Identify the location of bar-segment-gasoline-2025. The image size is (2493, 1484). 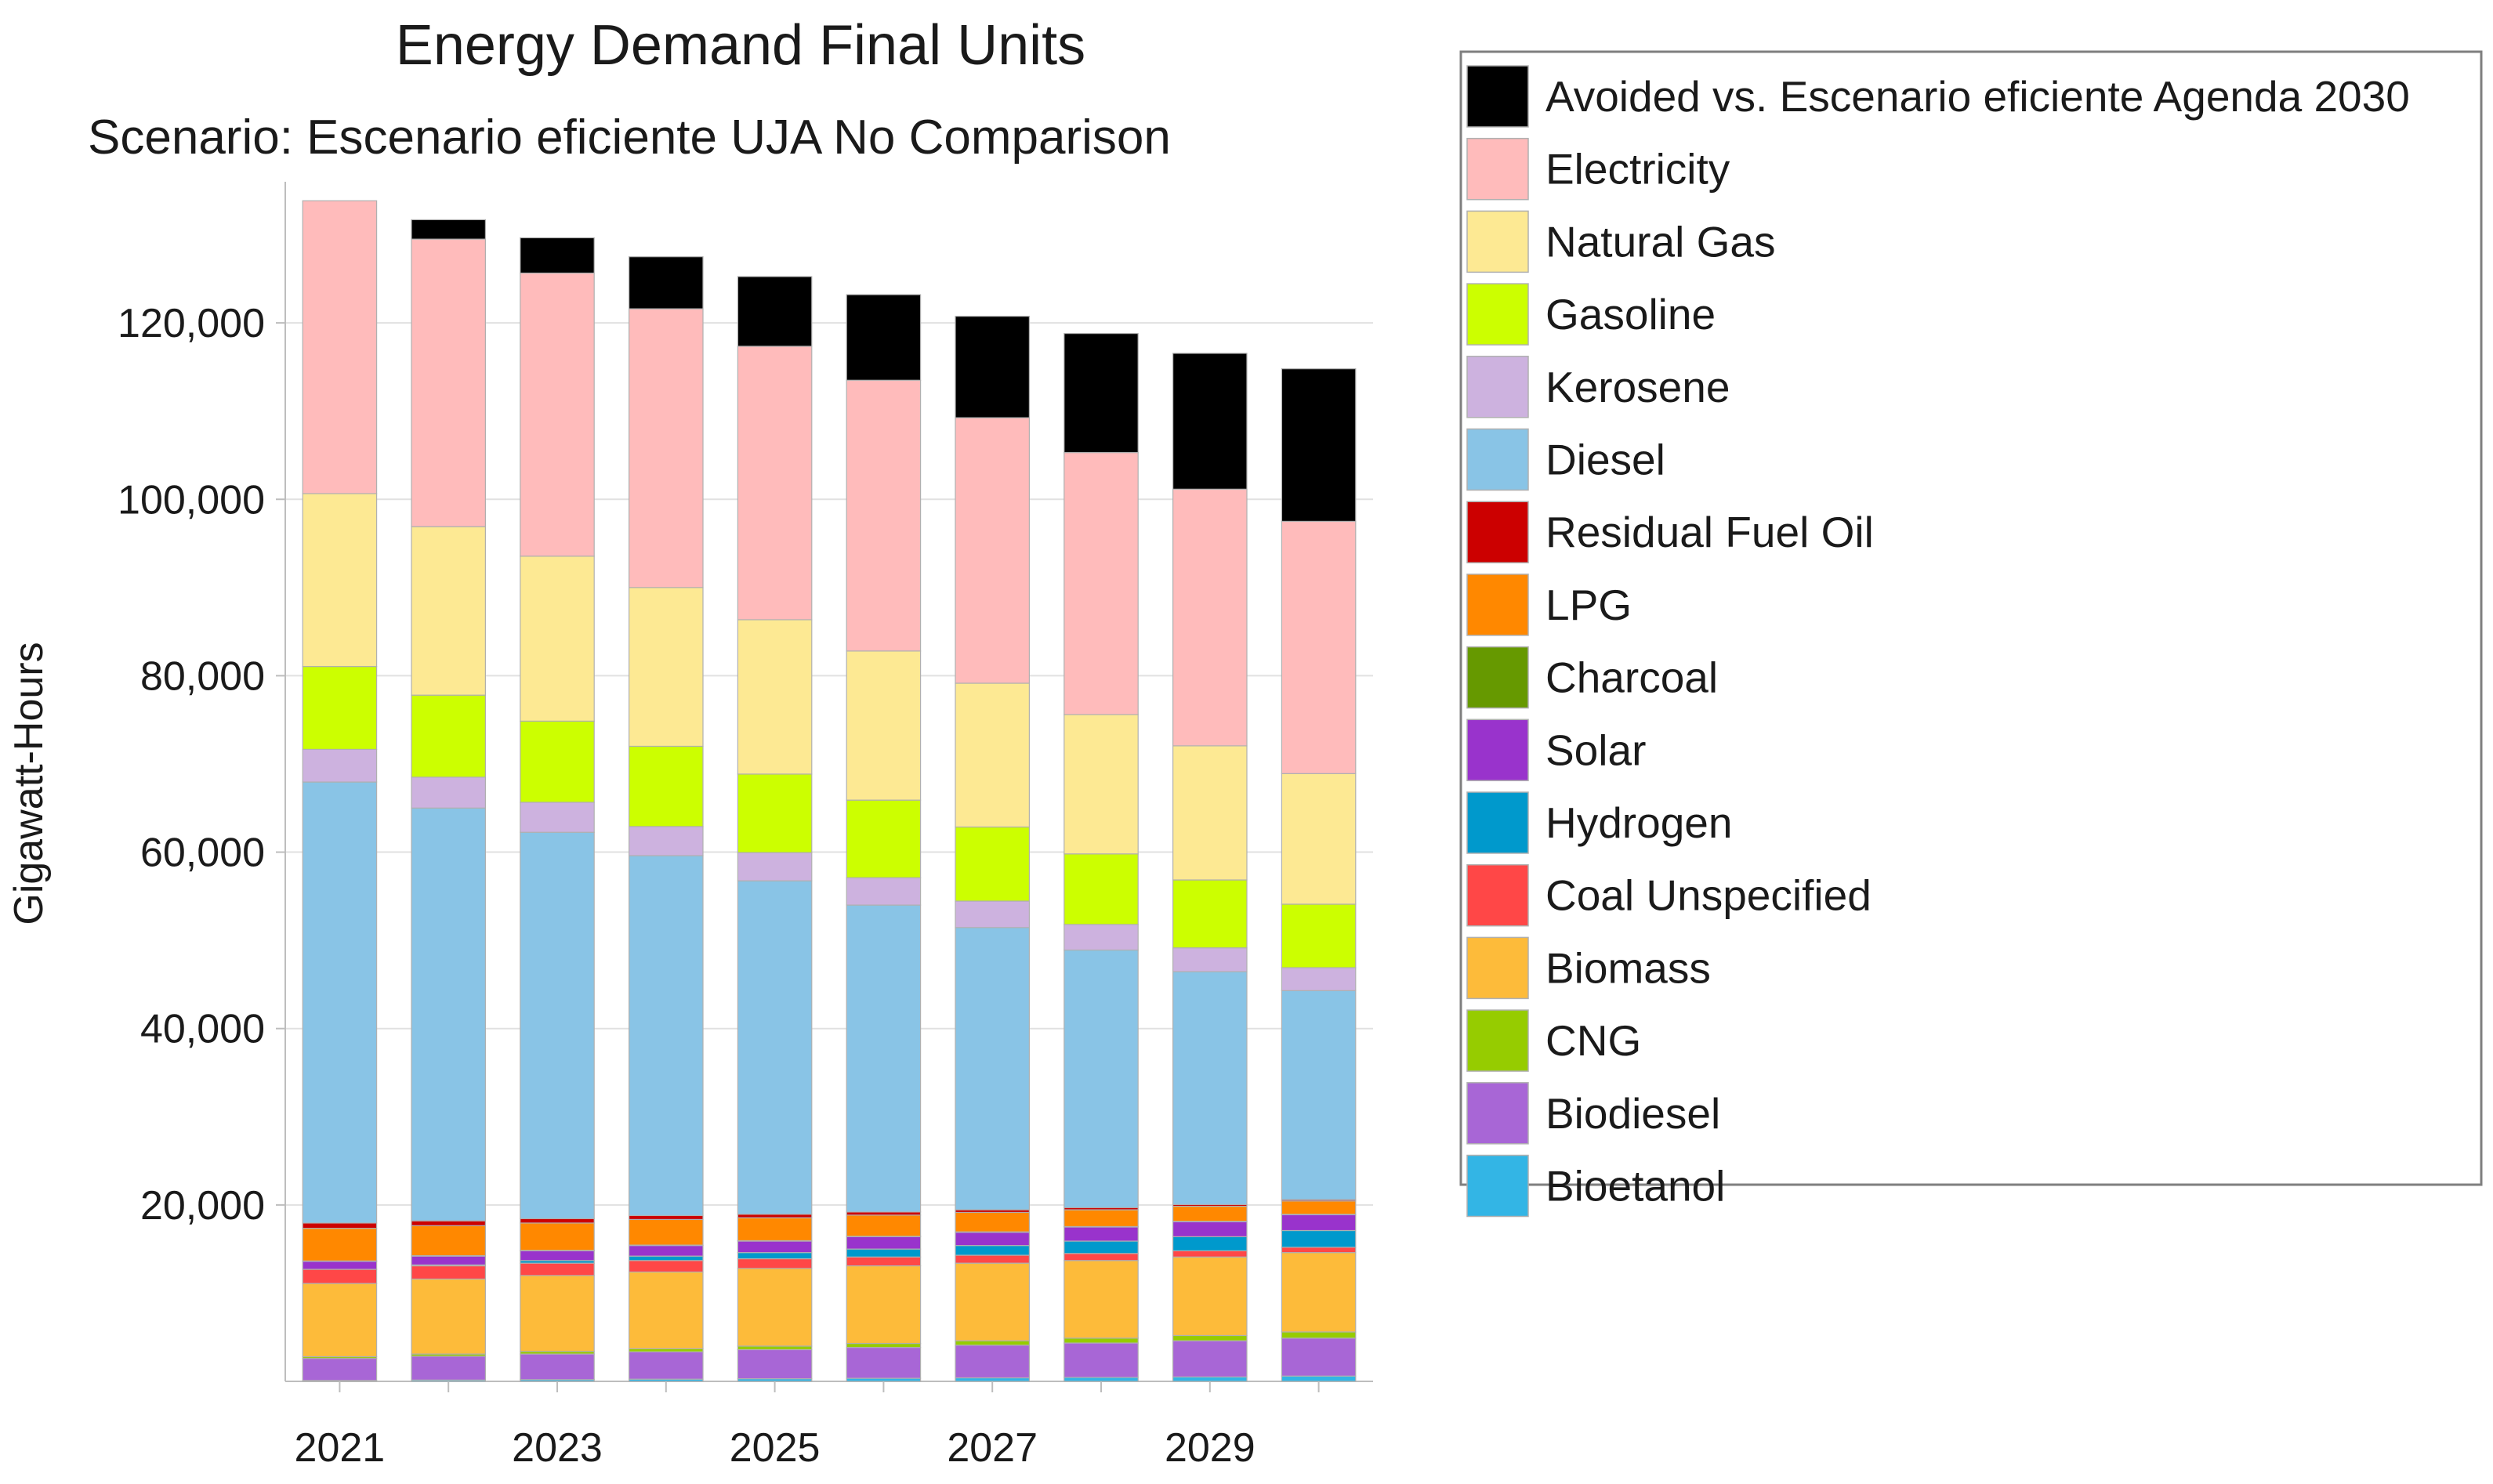
(775, 813).